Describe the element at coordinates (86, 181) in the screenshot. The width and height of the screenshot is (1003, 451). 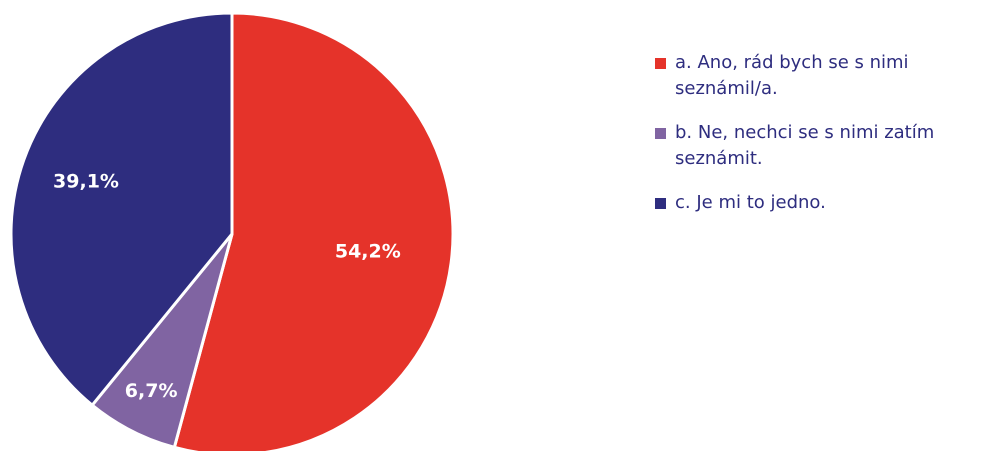
I see `value-label: 39,1%` at that location.